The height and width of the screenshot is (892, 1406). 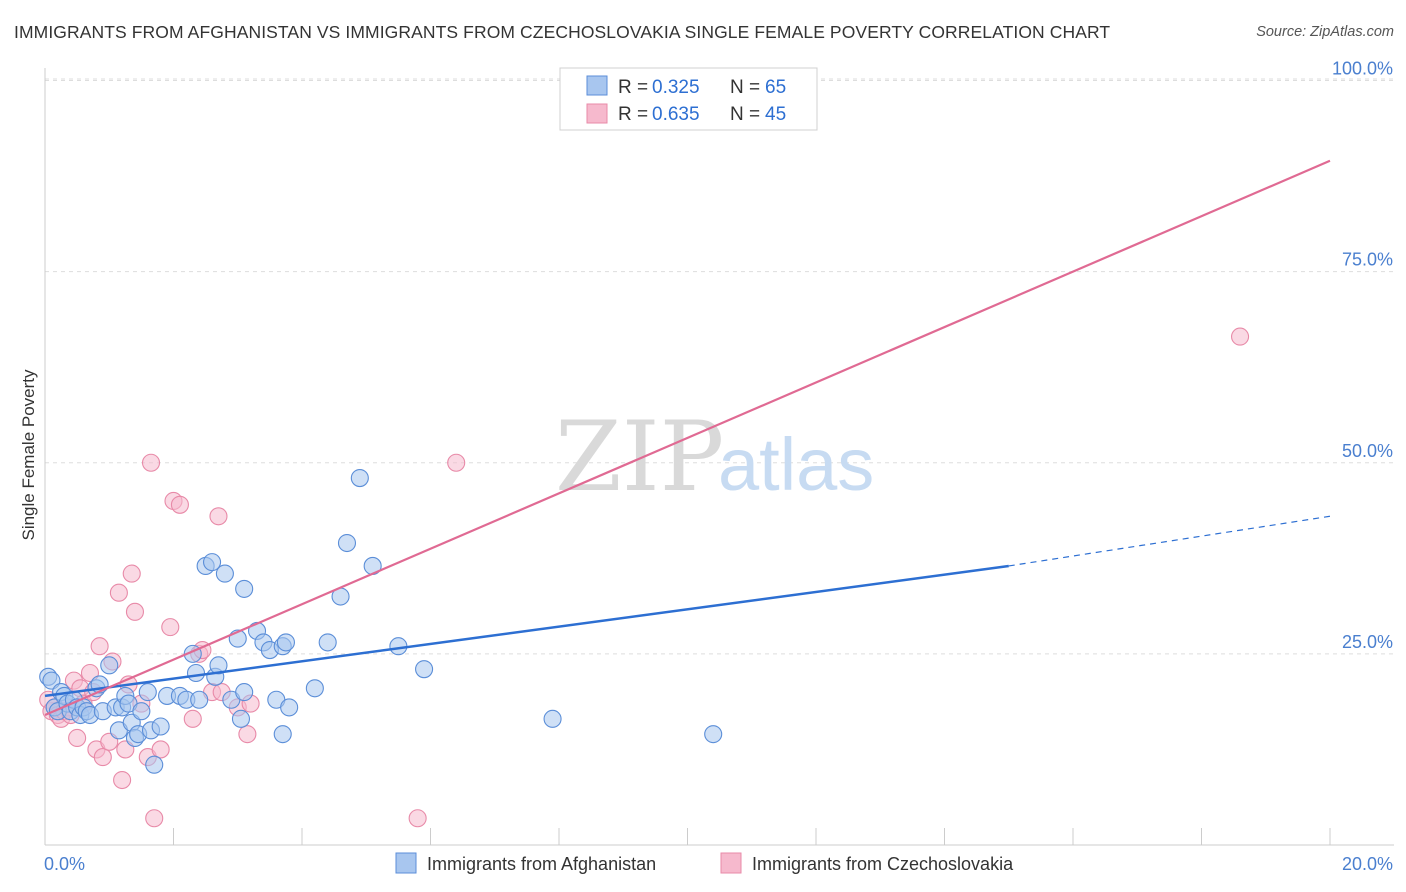 I want to click on stats-legend: R = 0.325 N = 65 R = 0.635 N = 45, so click(x=688, y=99).